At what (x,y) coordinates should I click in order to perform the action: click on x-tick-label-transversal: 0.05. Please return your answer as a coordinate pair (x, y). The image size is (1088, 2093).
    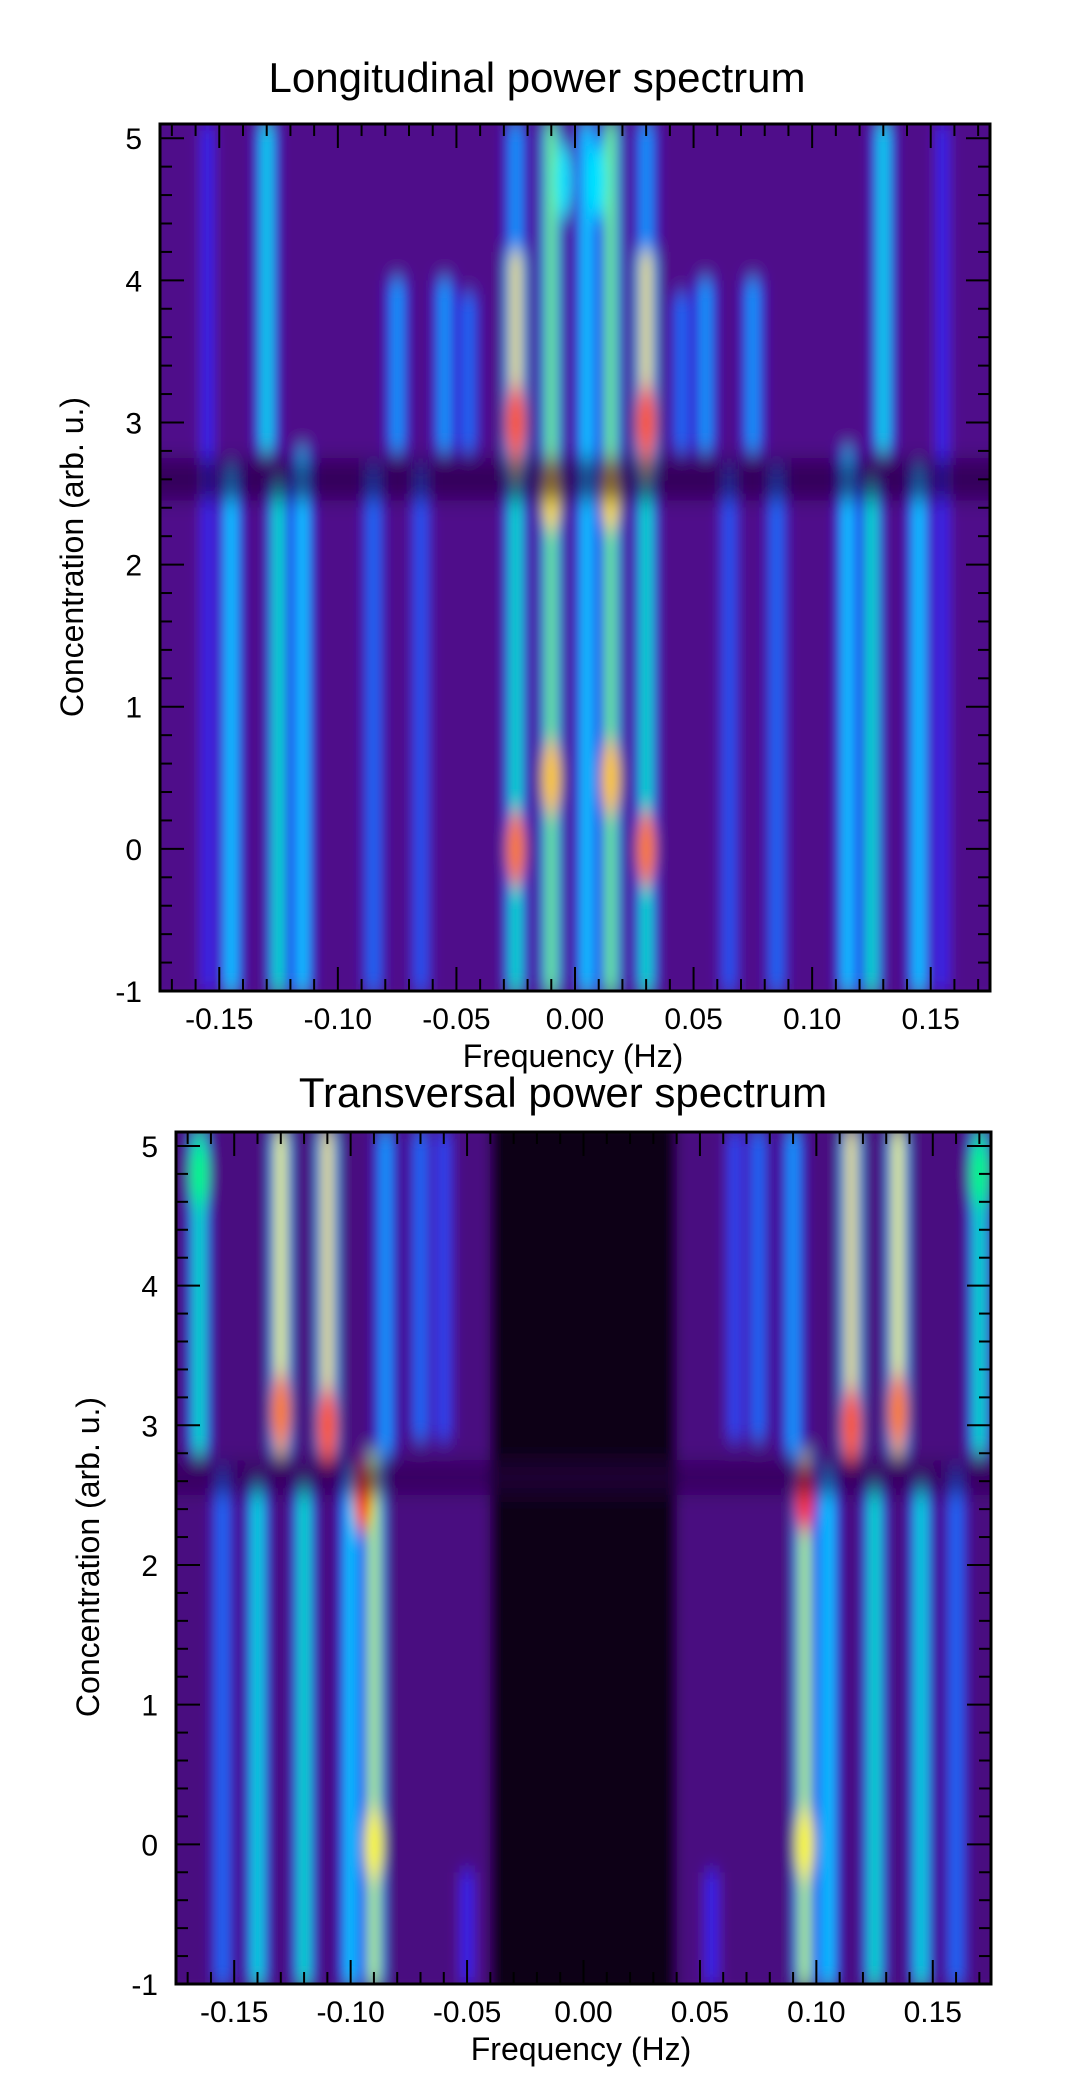
    Looking at the image, I should click on (700, 2012).